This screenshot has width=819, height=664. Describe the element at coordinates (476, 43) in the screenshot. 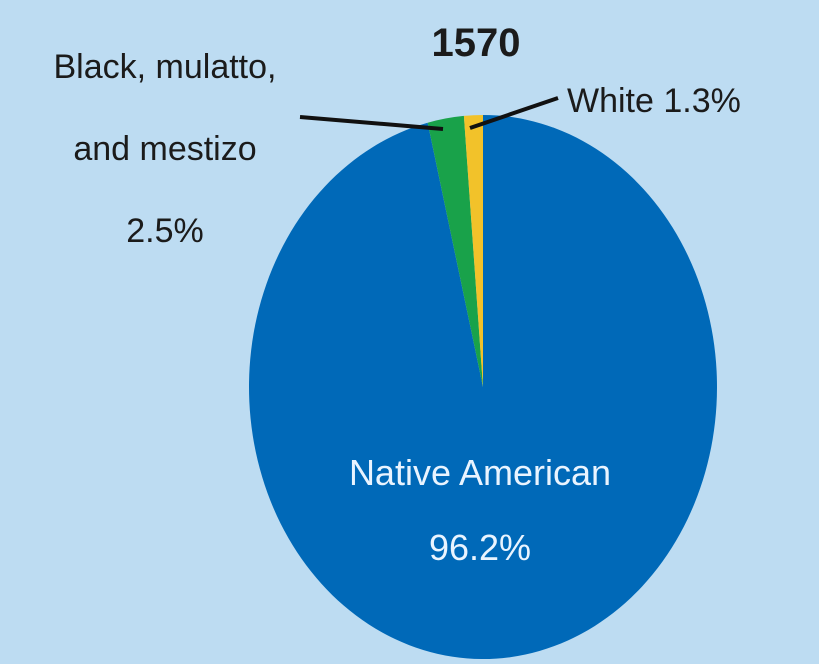

I see `chart-title: 1570` at that location.